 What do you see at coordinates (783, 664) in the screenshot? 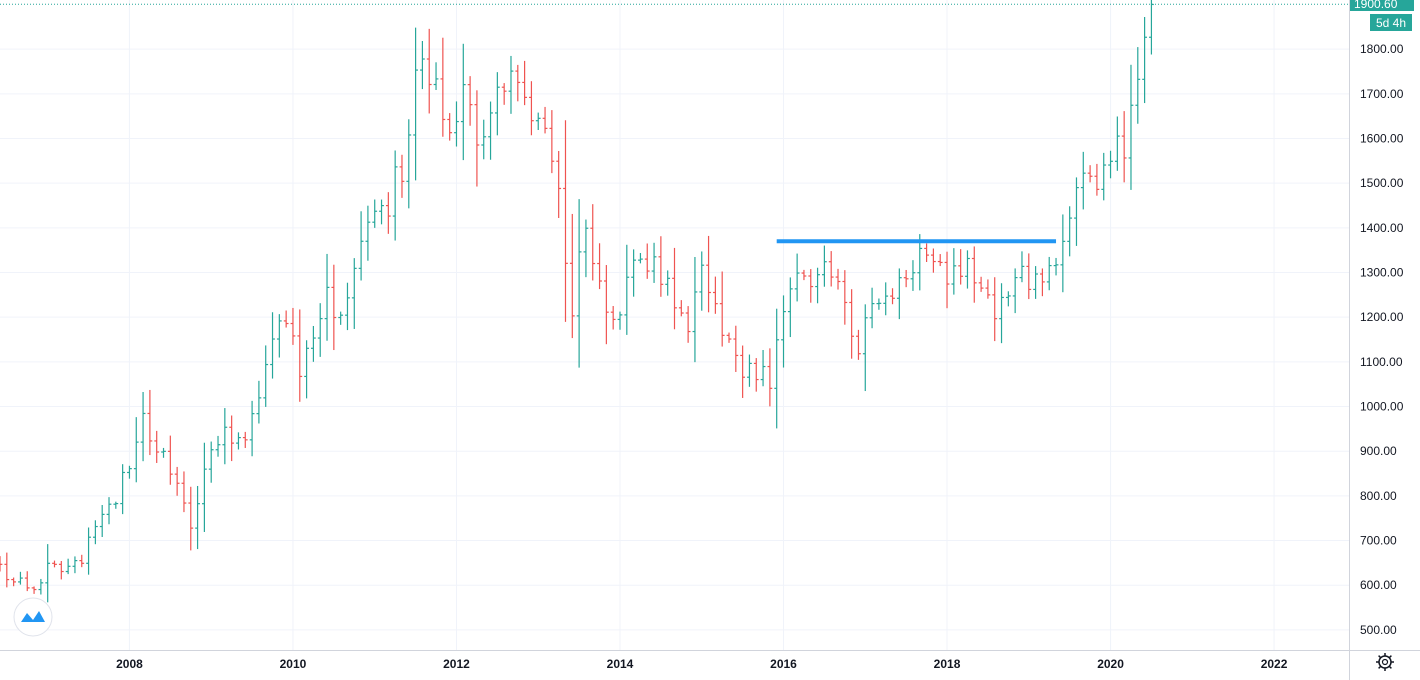
I see `x-tick-label: 2016` at bounding box center [783, 664].